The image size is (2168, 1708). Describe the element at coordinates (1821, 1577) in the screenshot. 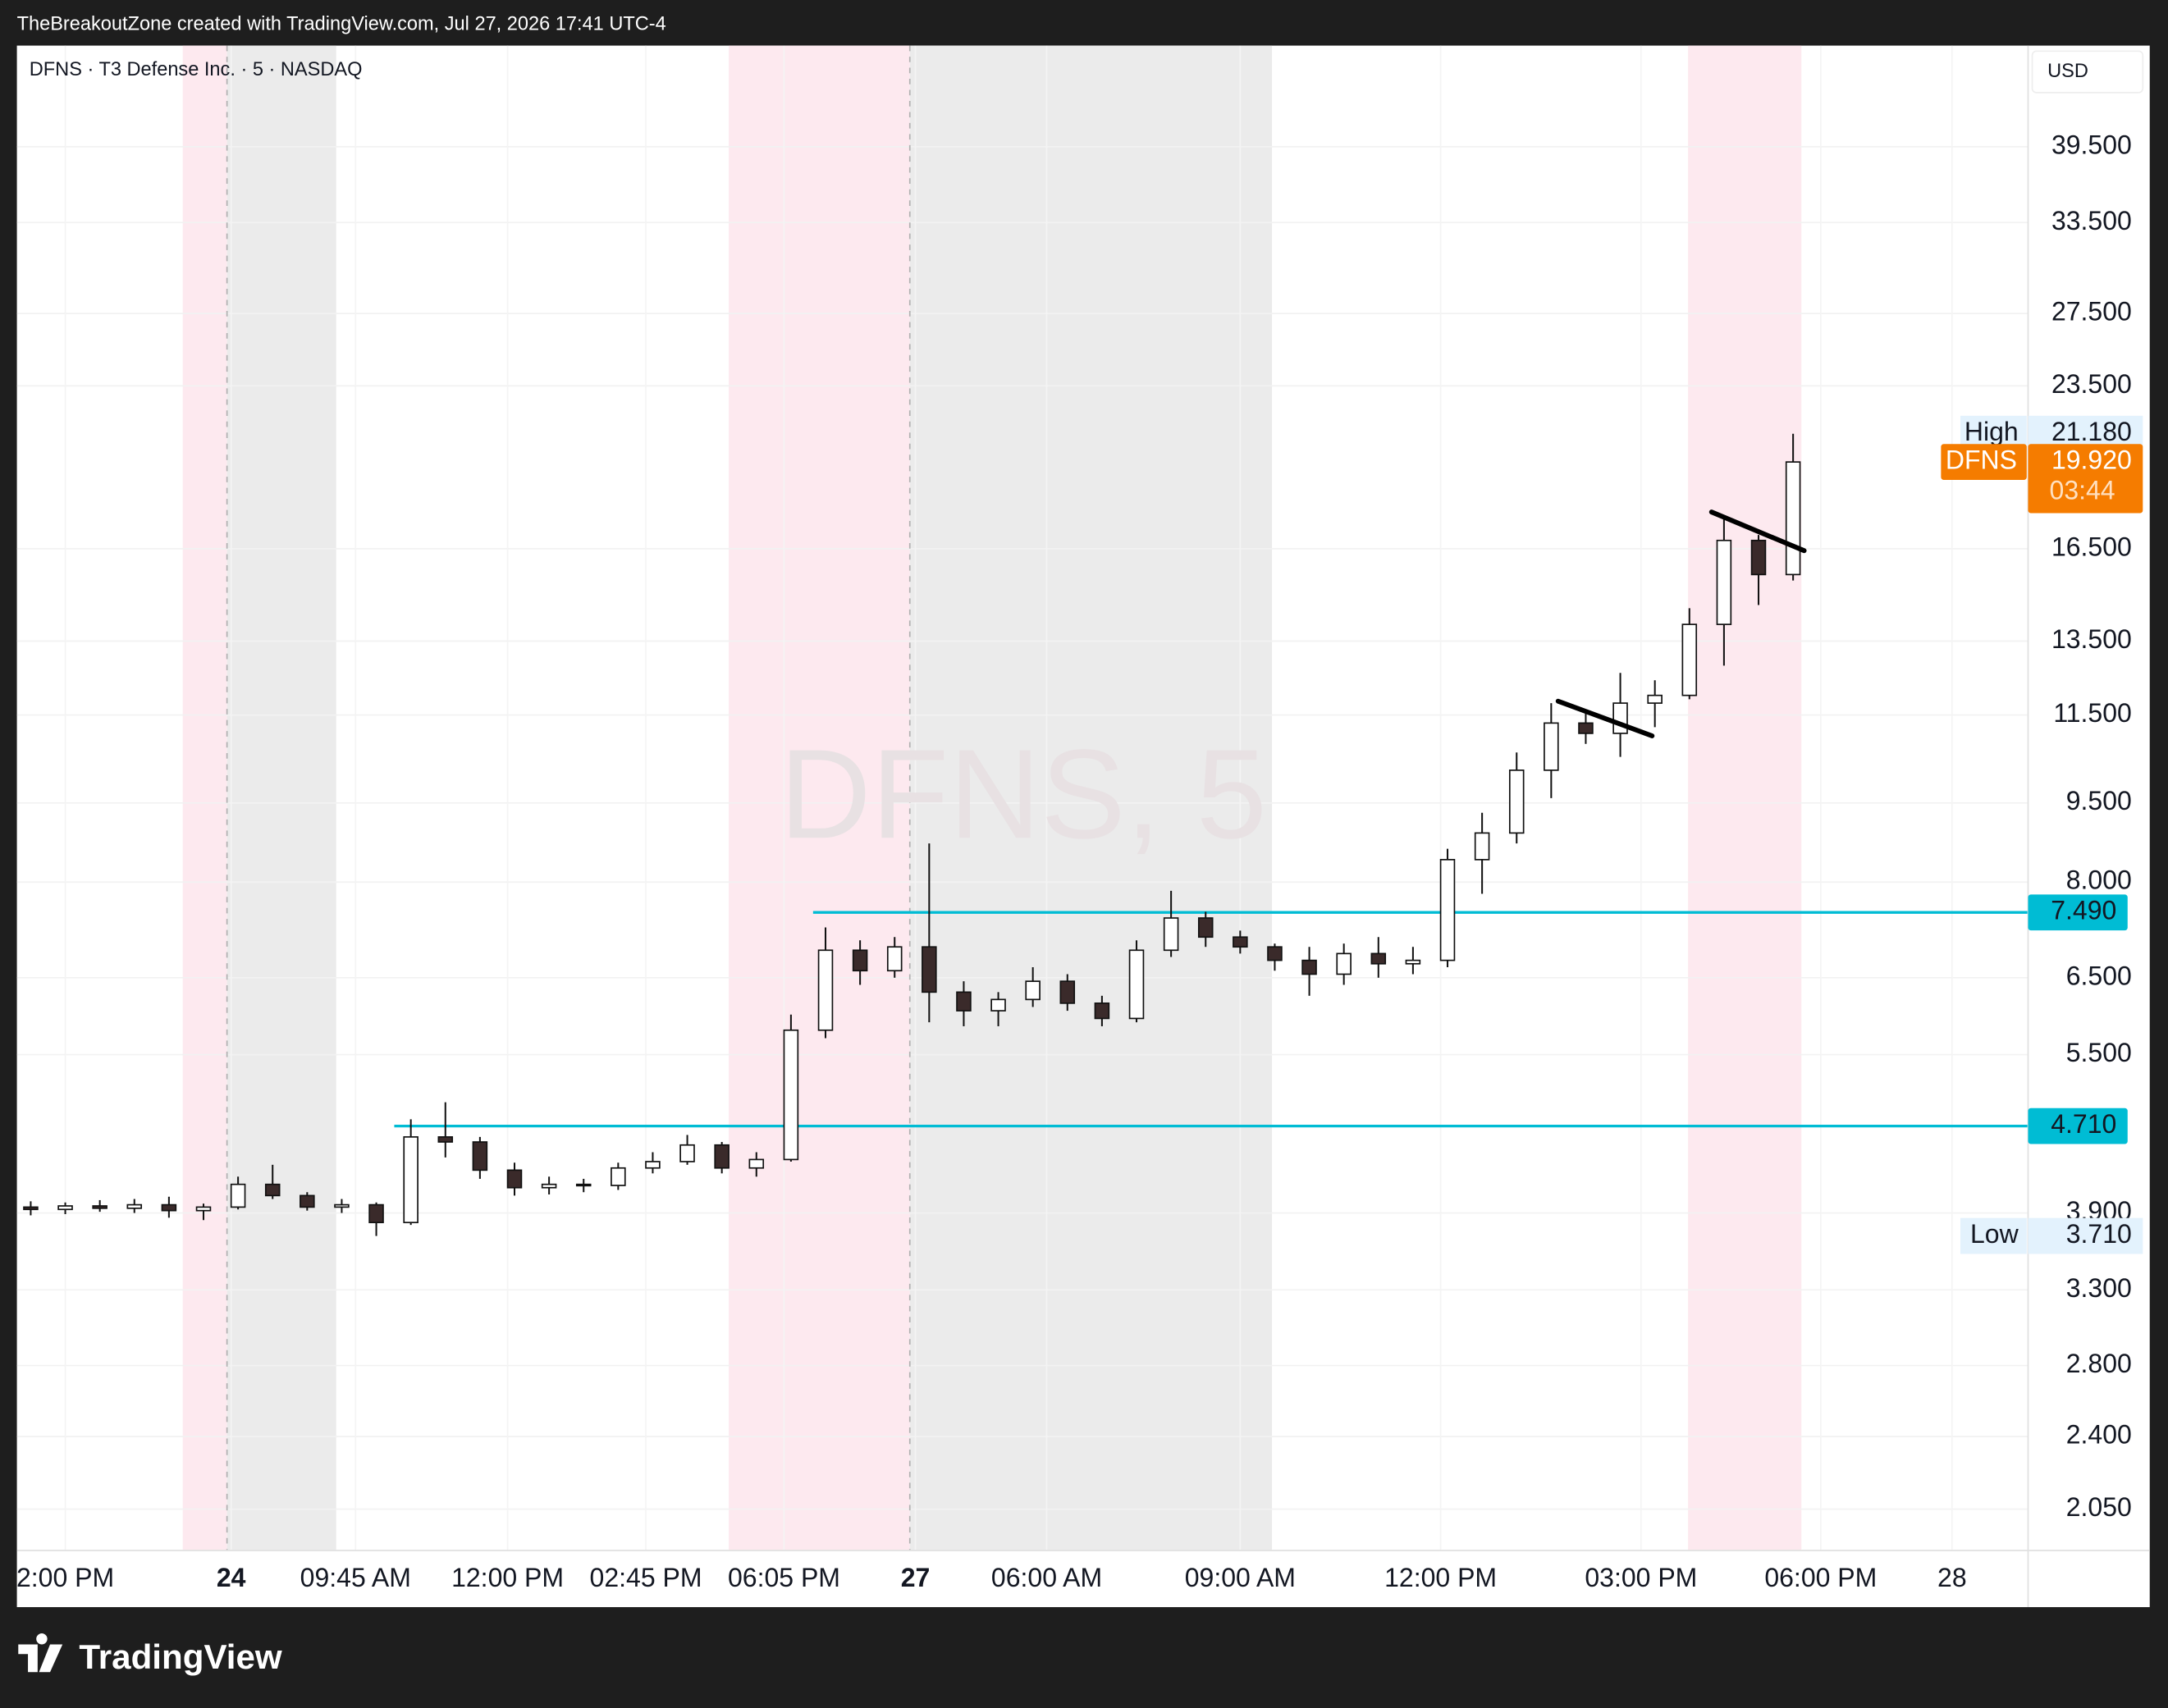

I see `x-tick-label: 06:00 PM` at that location.